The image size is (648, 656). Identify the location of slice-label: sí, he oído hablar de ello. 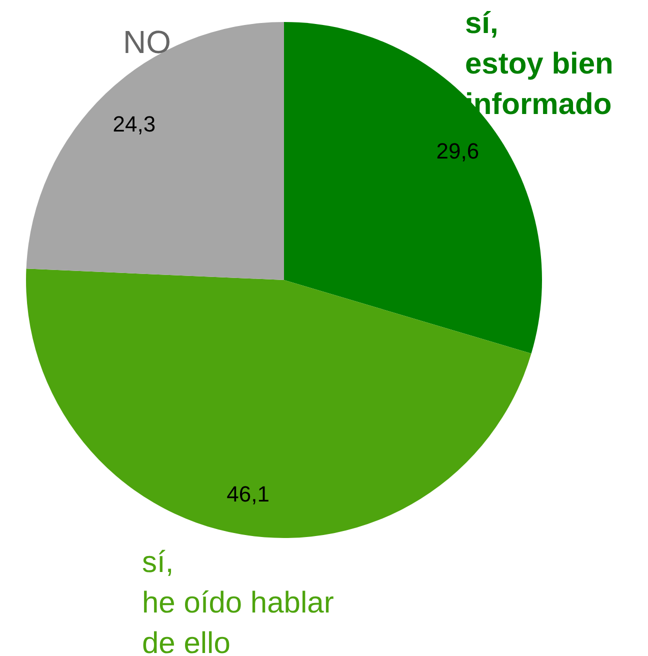
(238, 601).